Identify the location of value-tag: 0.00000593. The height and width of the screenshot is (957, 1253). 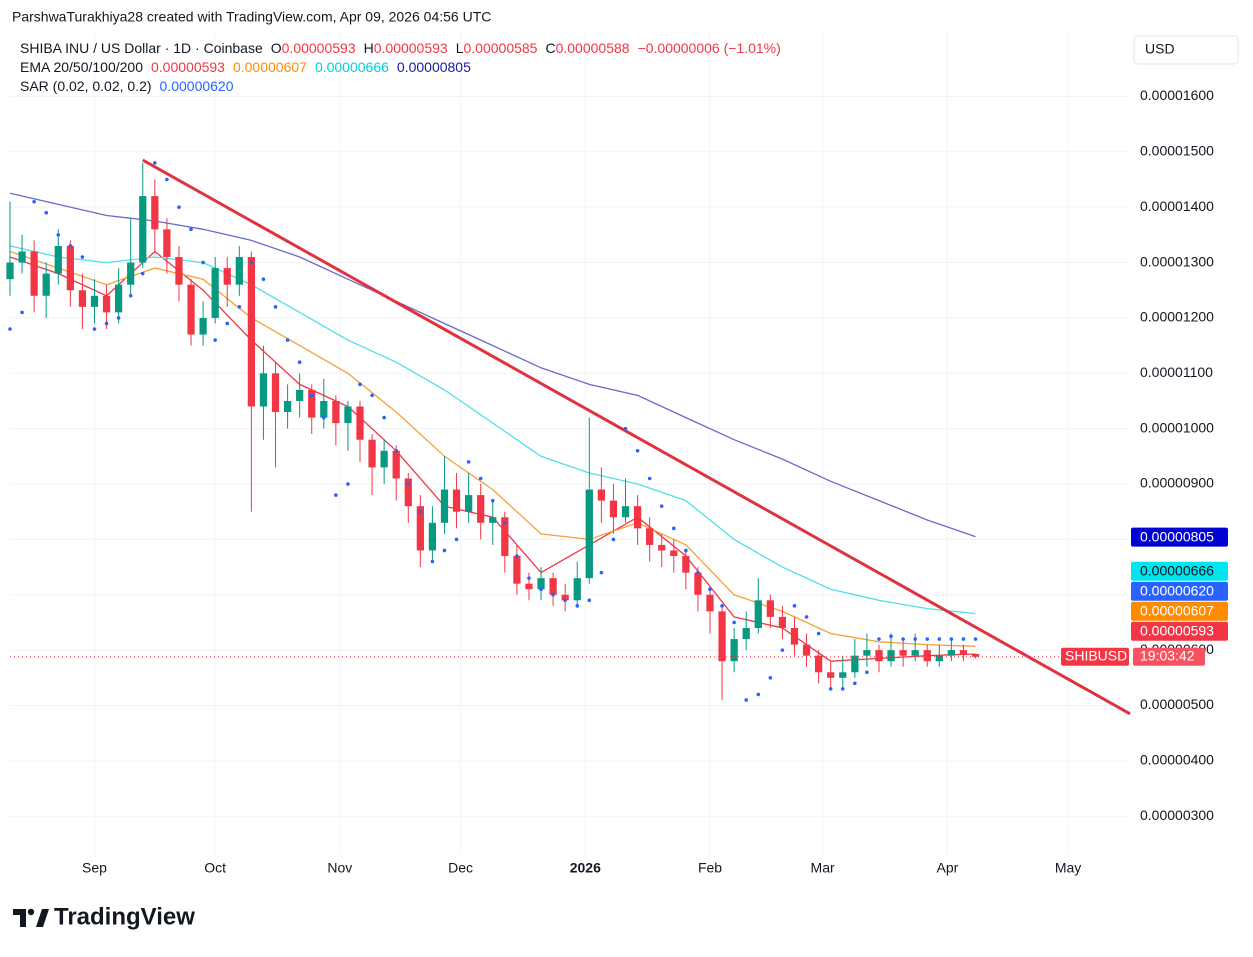
(1177, 630).